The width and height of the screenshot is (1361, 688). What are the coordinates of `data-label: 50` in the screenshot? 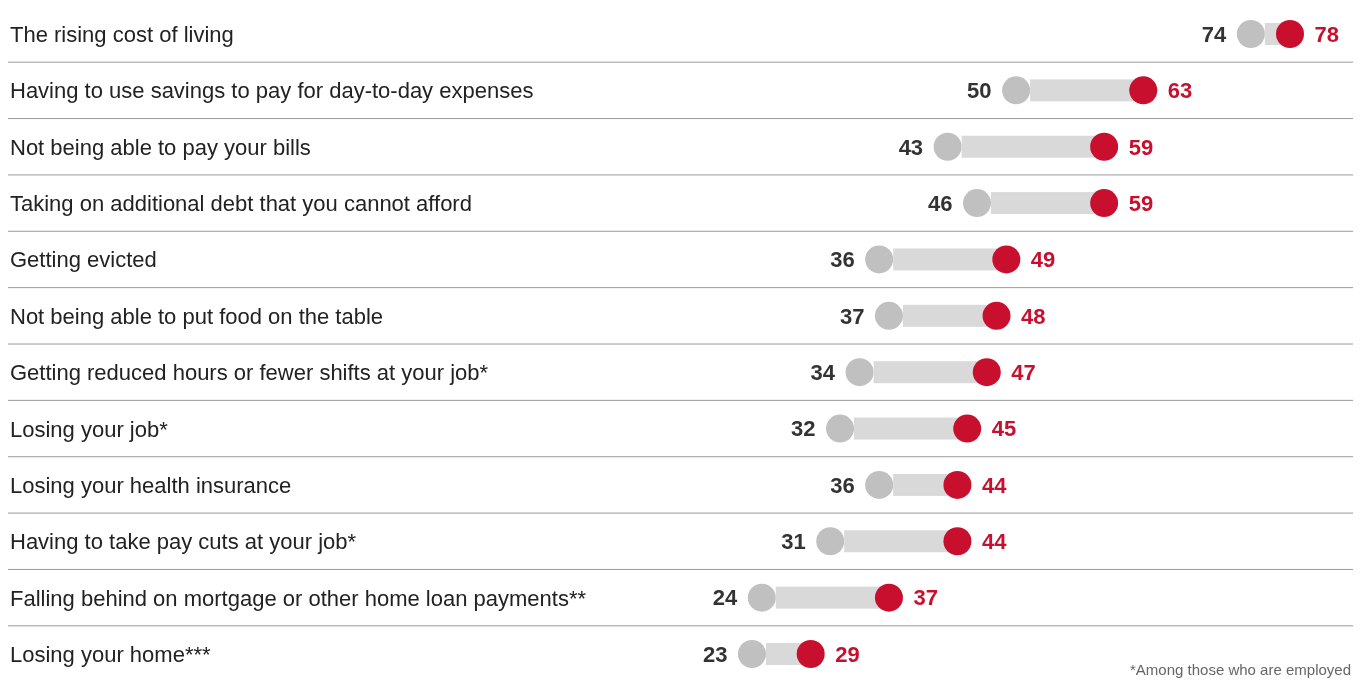 It's located at (979, 91).